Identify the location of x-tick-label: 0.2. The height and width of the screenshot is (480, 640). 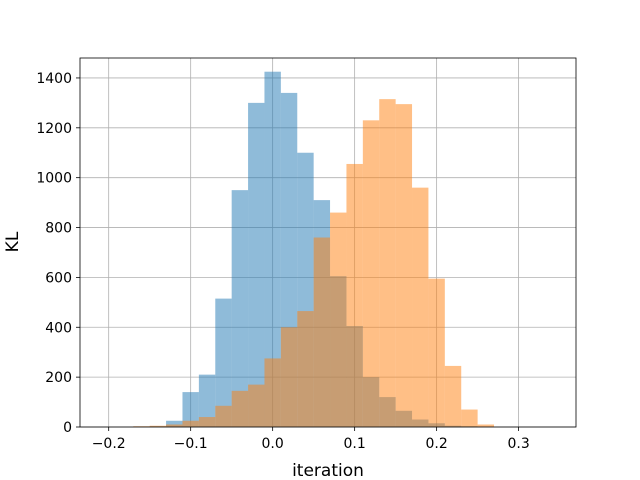
(436, 444).